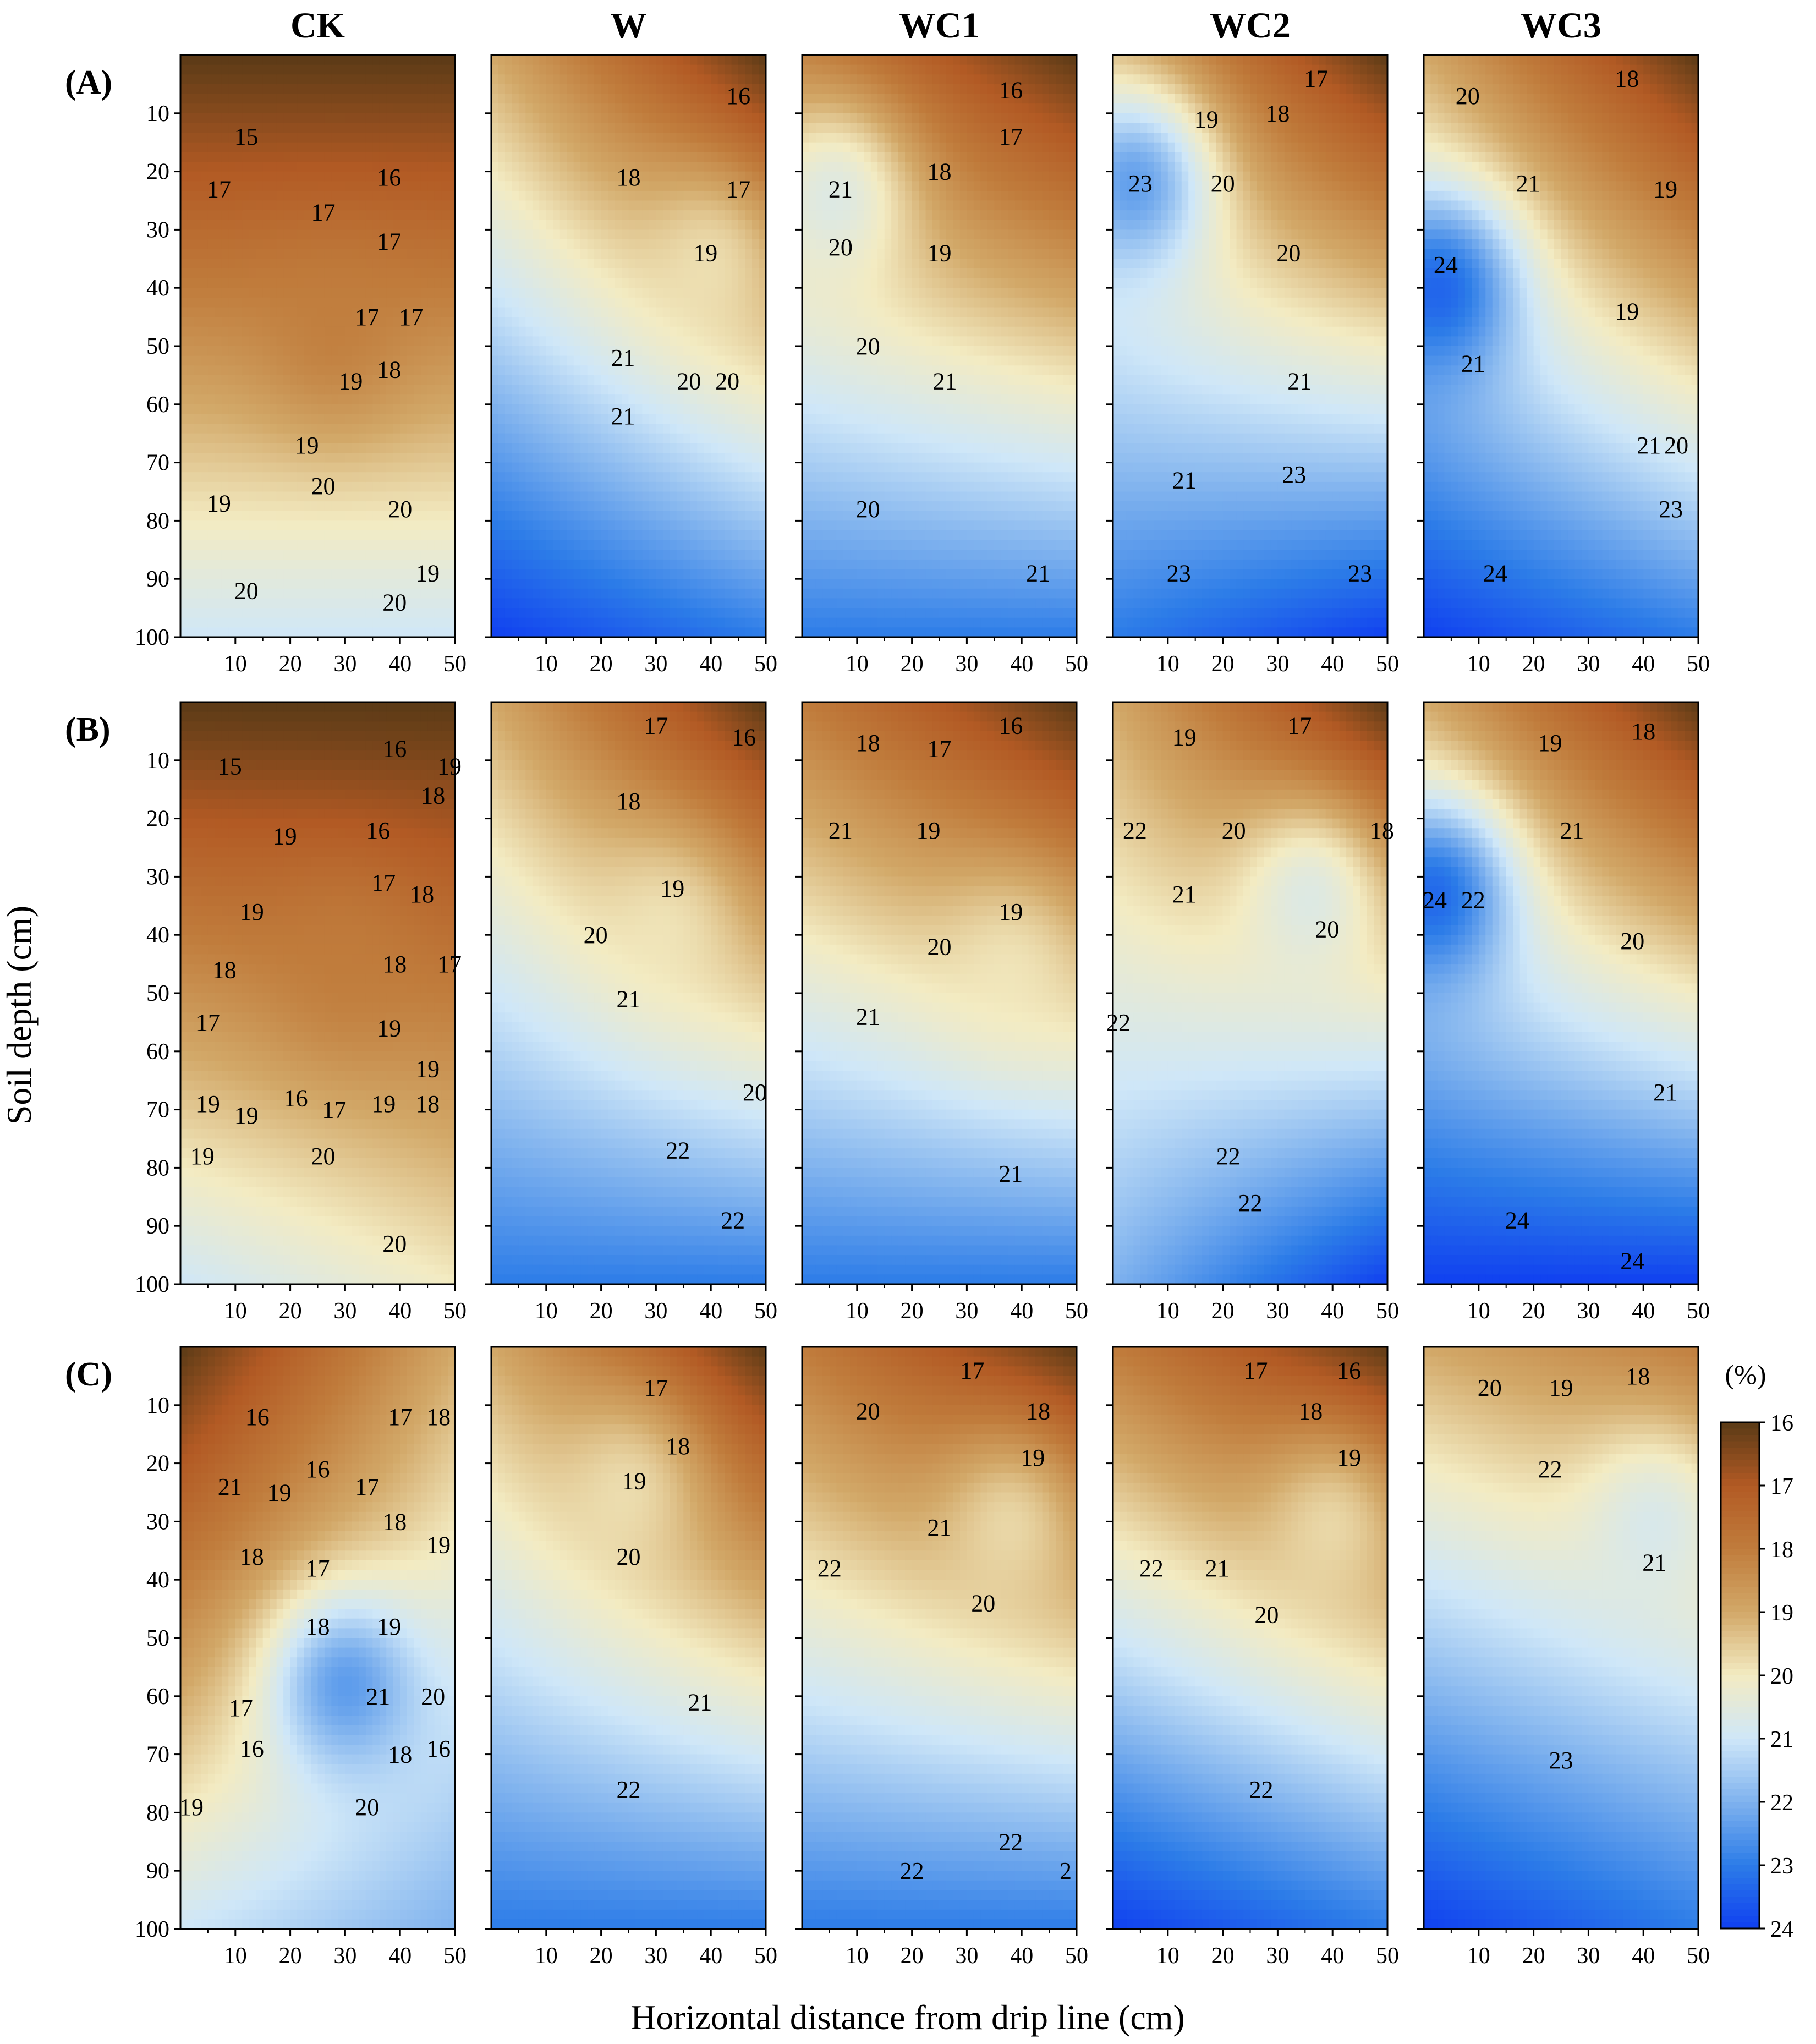 The width and height of the screenshot is (1816, 2044). I want to click on contour-label: 24, so click(1517, 1220).